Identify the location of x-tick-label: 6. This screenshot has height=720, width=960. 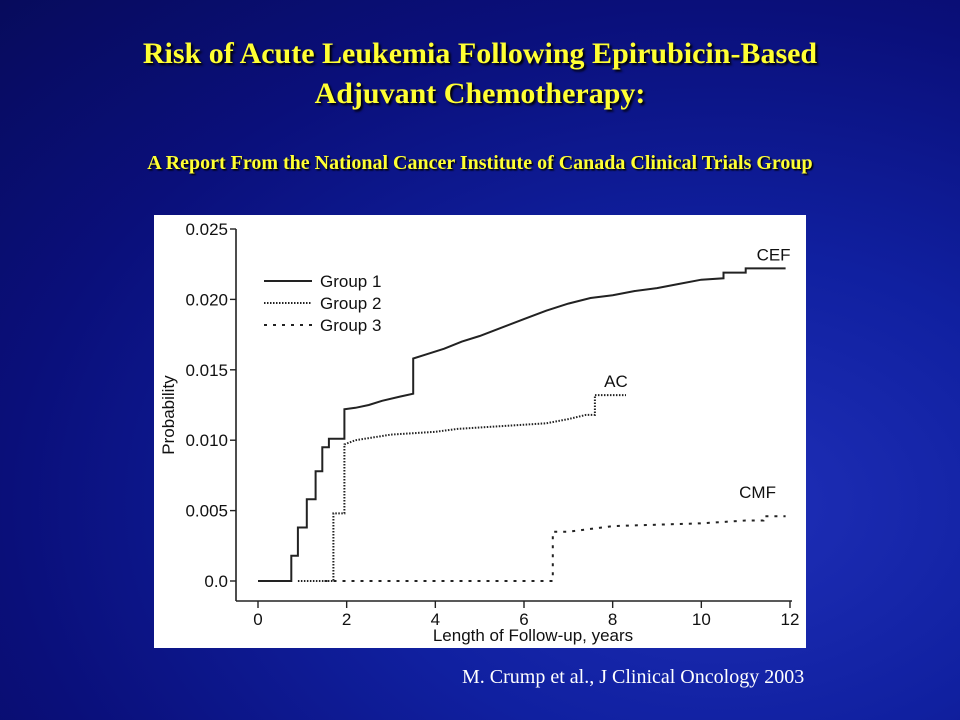
(523, 619).